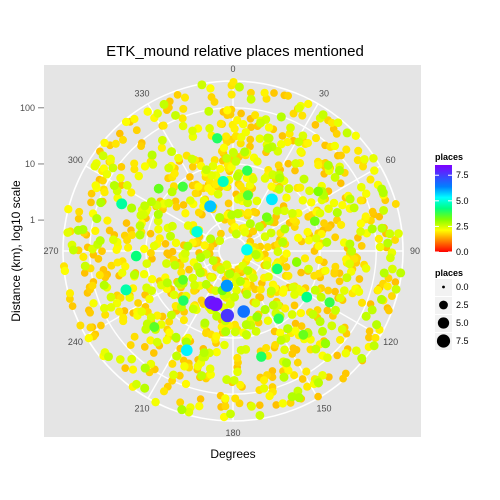  What do you see at coordinates (452, 309) in the screenshot?
I see `size-legend: places 0.0 2.5 5.0 7.5` at bounding box center [452, 309].